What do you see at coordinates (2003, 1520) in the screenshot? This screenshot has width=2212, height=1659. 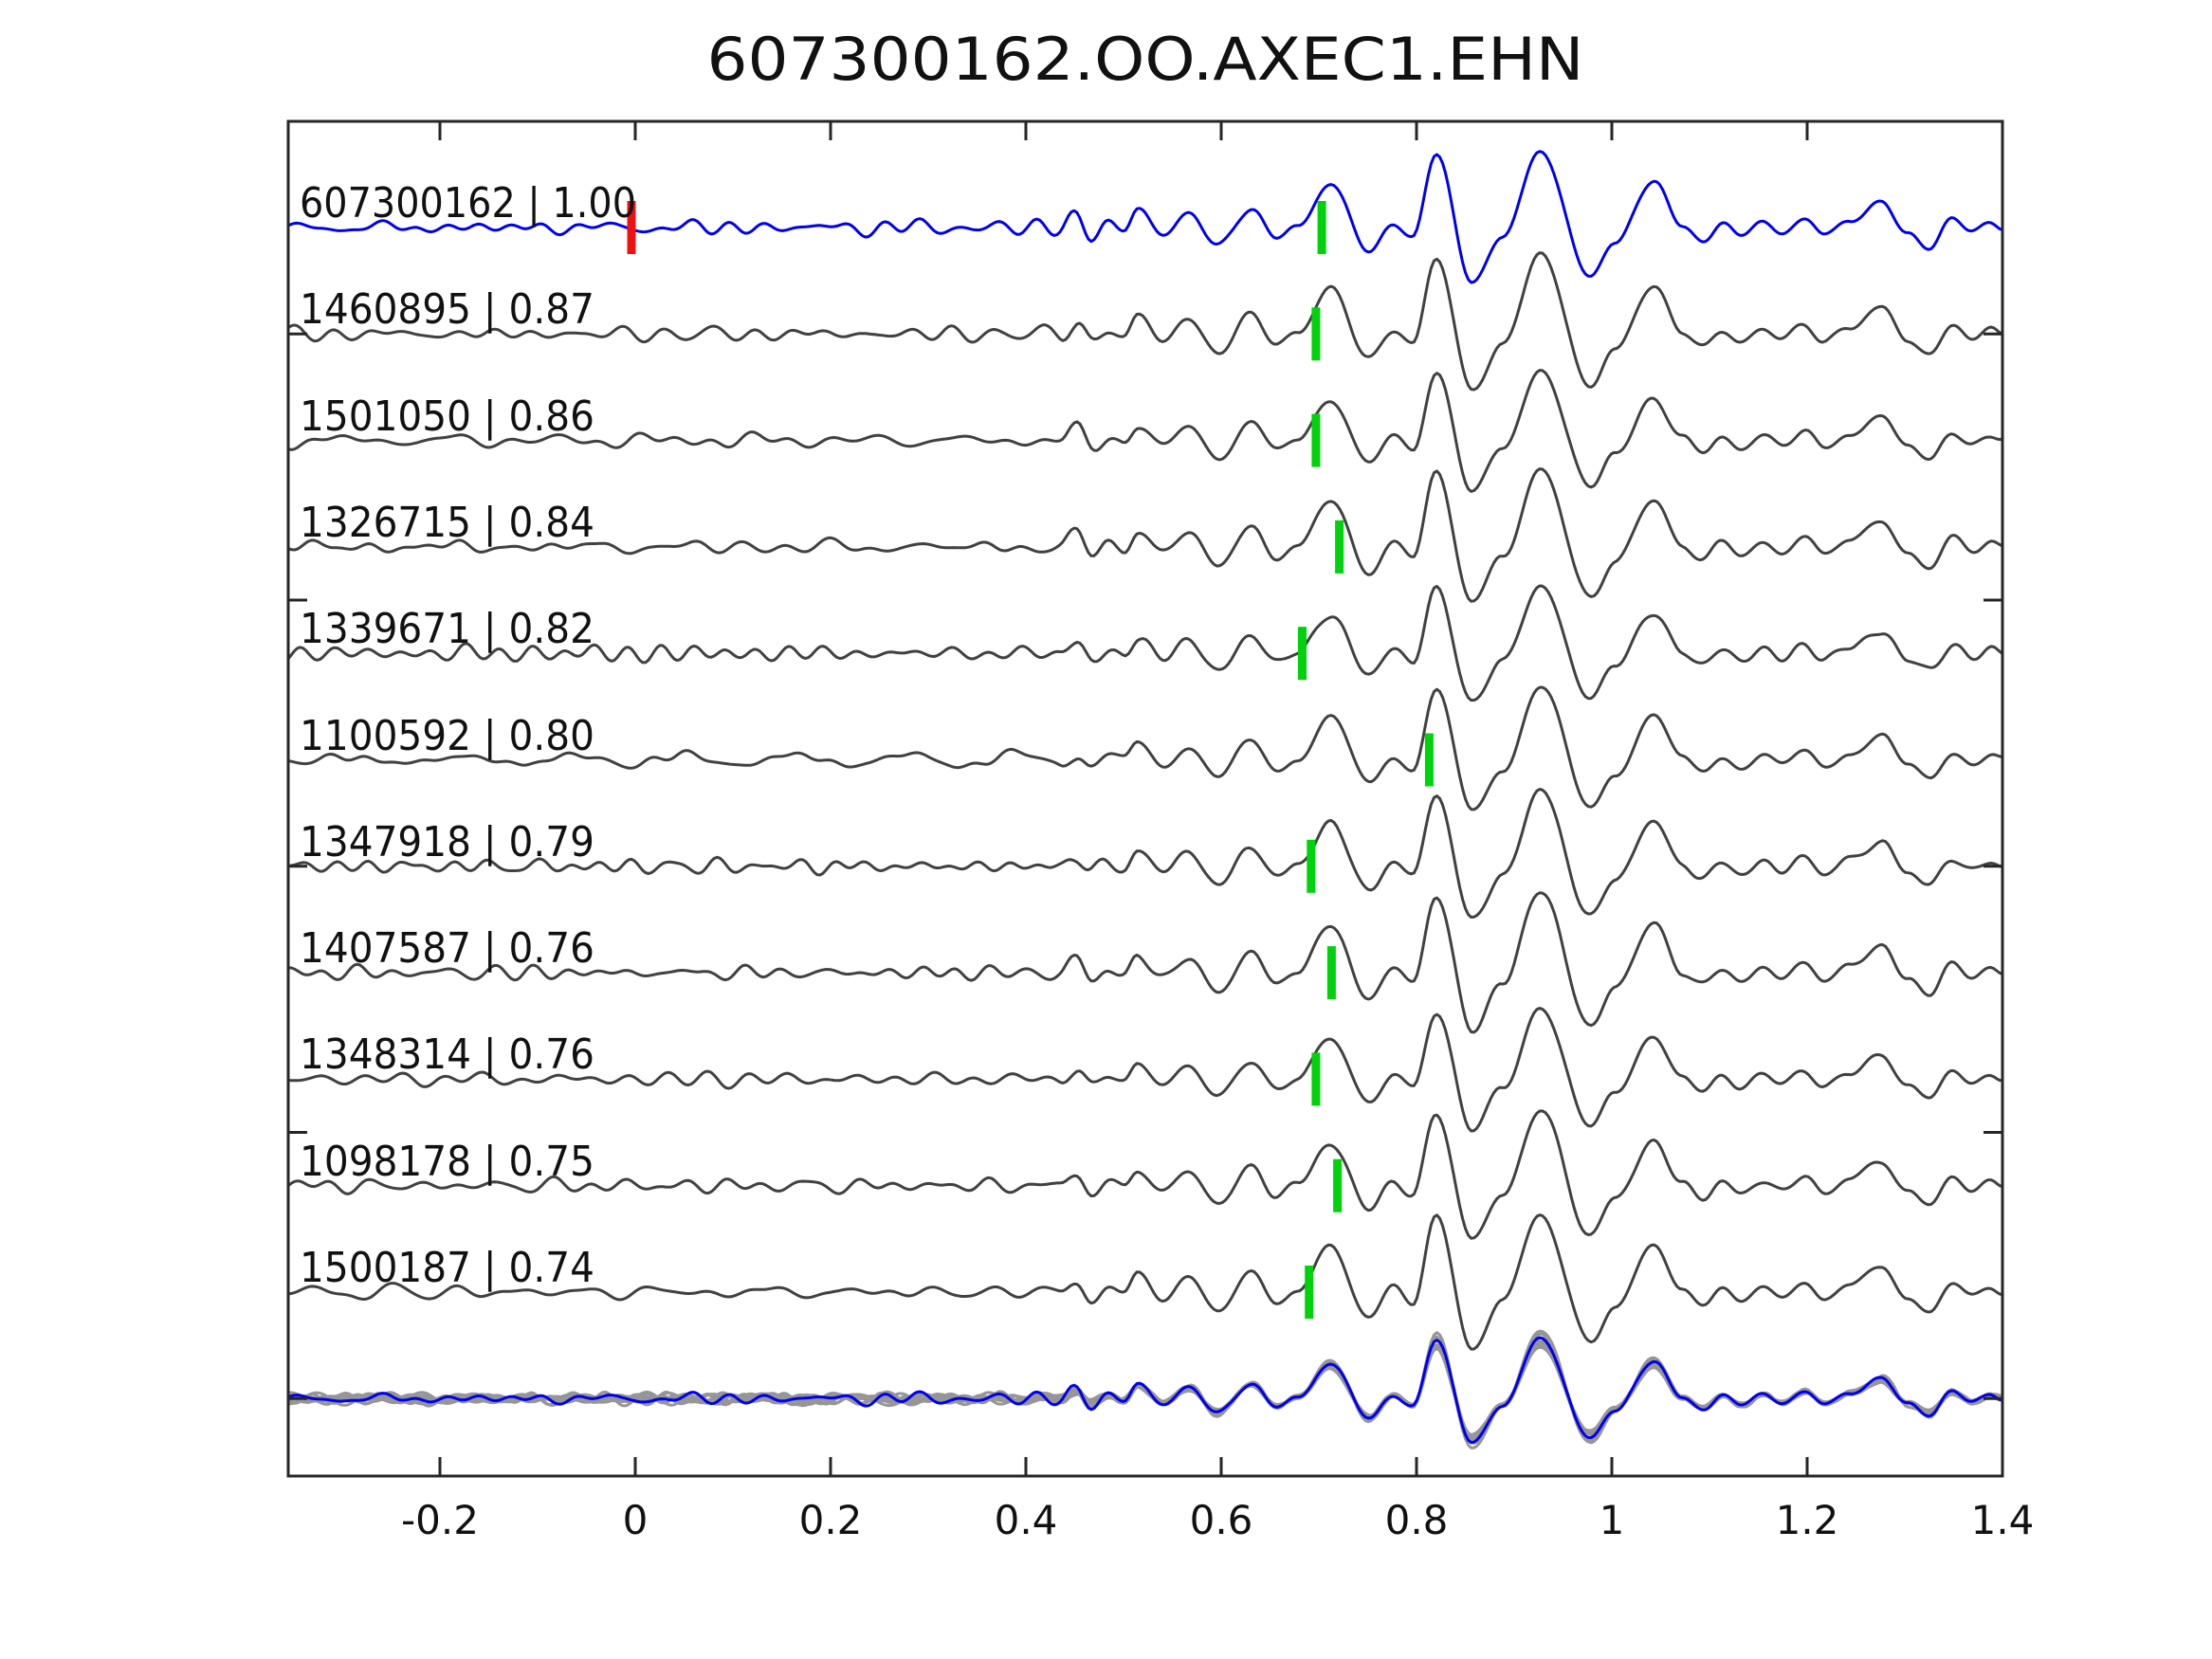 I see `x-axis-tick-label: 1.4` at bounding box center [2003, 1520].